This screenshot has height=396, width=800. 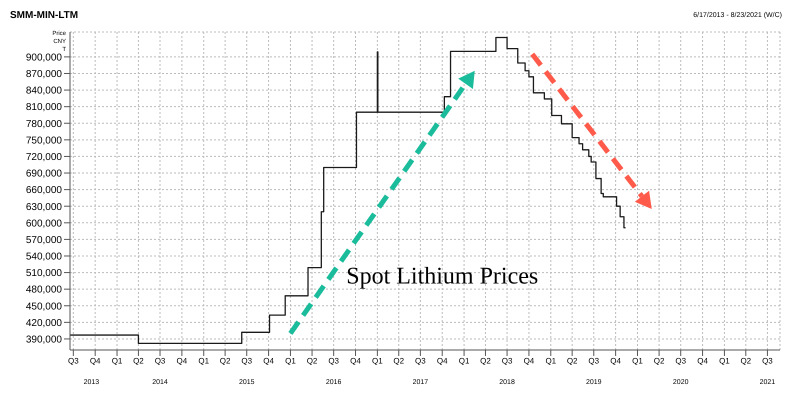 What do you see at coordinates (44, 306) in the screenshot?
I see `y-tick-label: 450,000` at bounding box center [44, 306].